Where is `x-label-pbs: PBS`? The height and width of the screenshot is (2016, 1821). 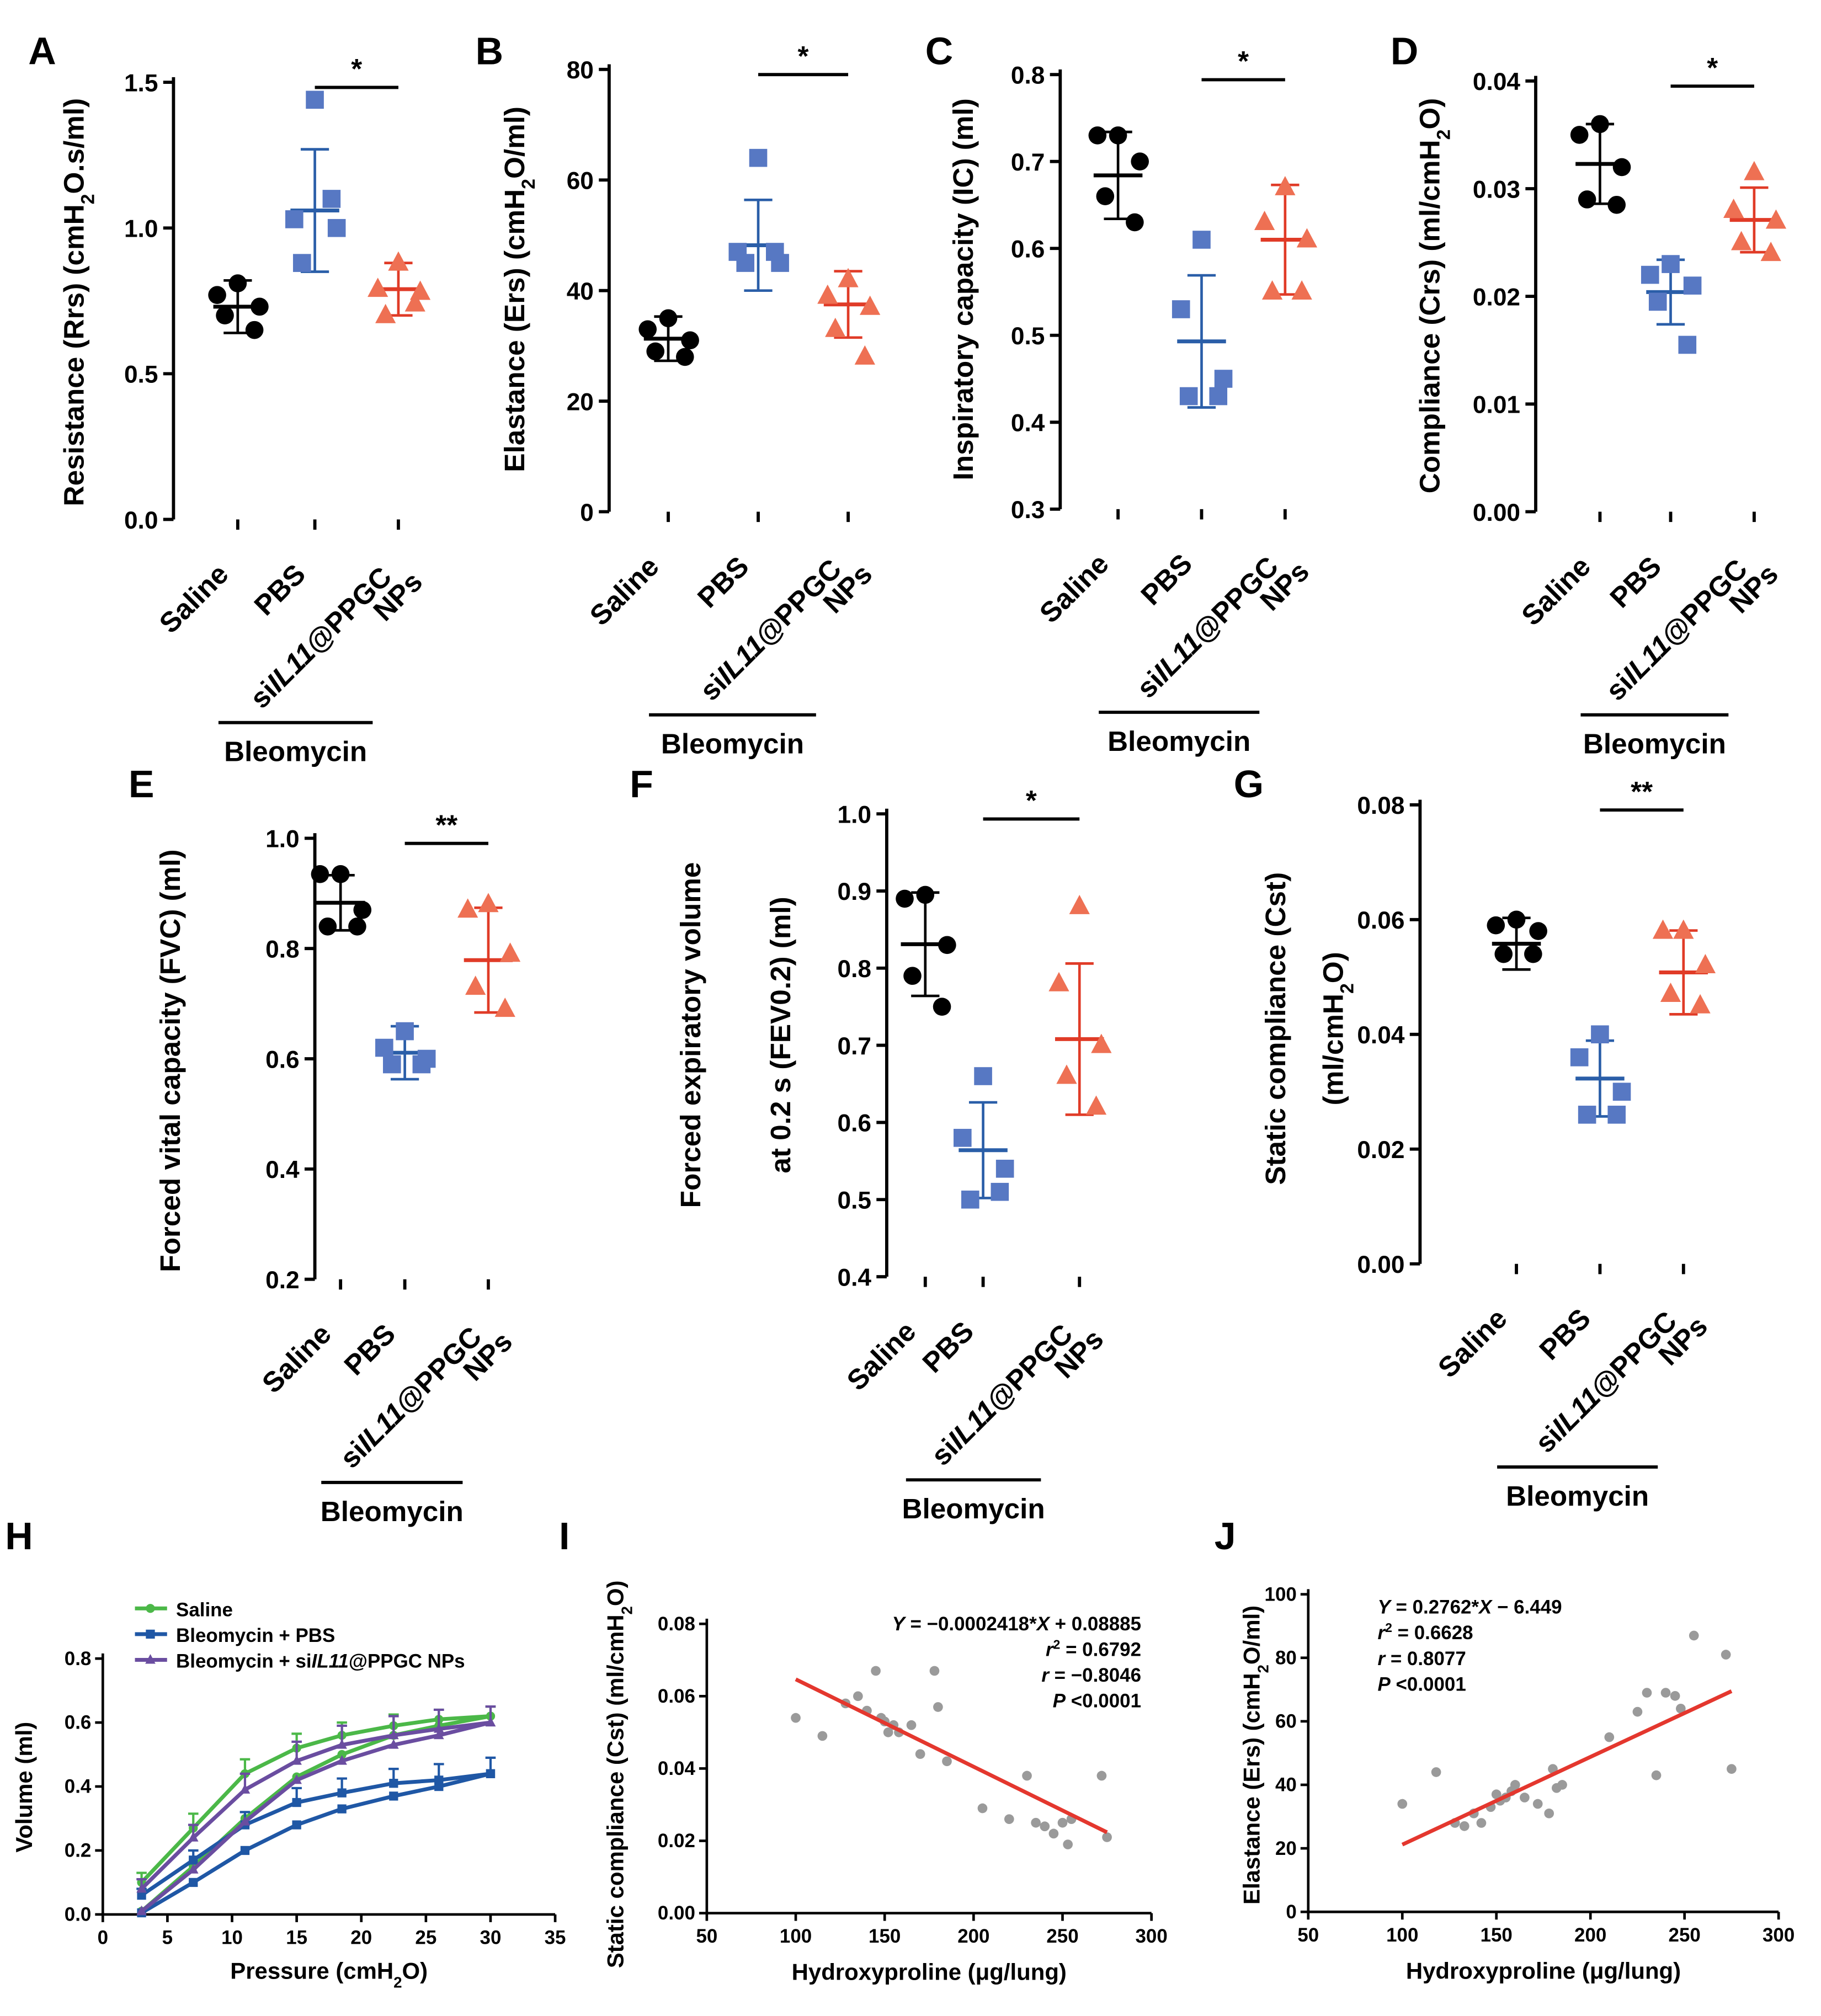 x-label-pbs: PBS is located at coordinates (948, 1347).